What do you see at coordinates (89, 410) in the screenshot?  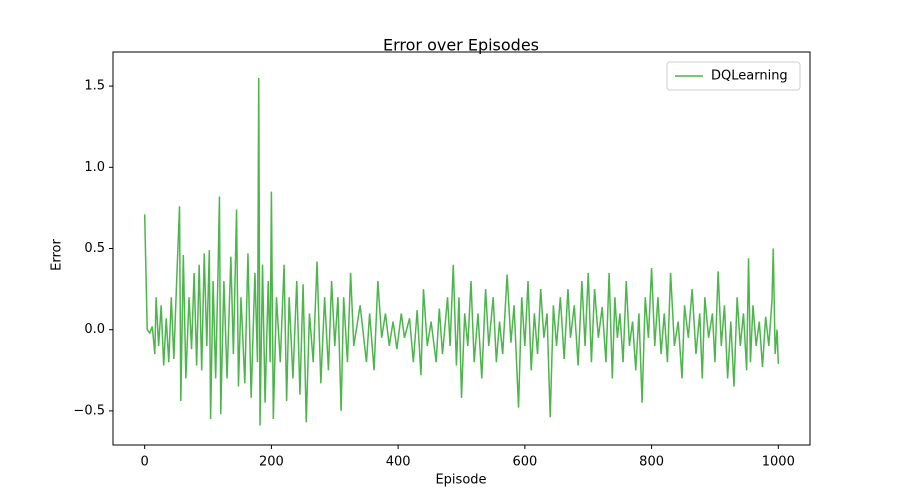 I see `y-tick-label: −0.5` at bounding box center [89, 410].